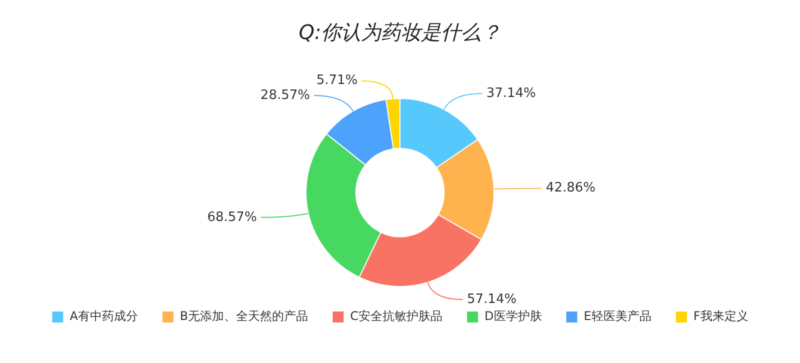  Describe the element at coordinates (232, 217) in the screenshot. I see `data-label: 68.57%` at that location.